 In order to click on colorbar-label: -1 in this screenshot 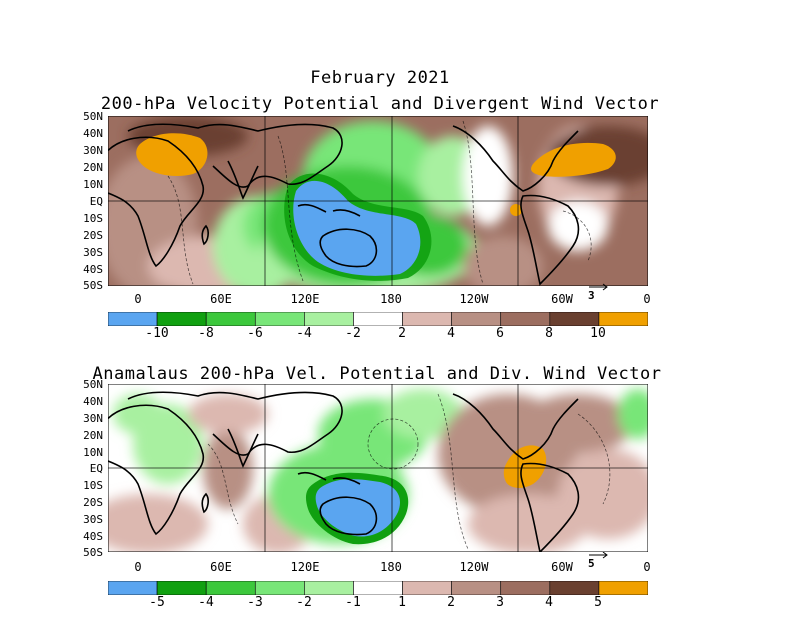, I will do `click(353, 602)`.